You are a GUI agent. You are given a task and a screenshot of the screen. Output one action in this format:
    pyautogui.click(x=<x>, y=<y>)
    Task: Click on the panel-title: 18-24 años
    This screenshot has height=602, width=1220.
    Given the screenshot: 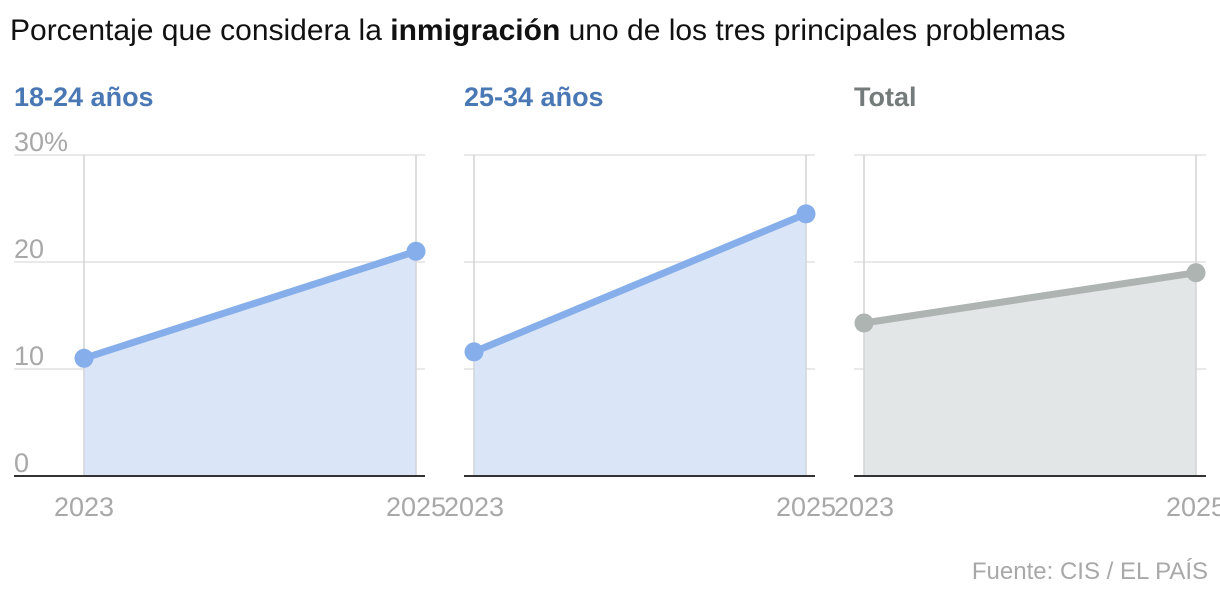 What is the action you would take?
    pyautogui.click(x=84, y=97)
    